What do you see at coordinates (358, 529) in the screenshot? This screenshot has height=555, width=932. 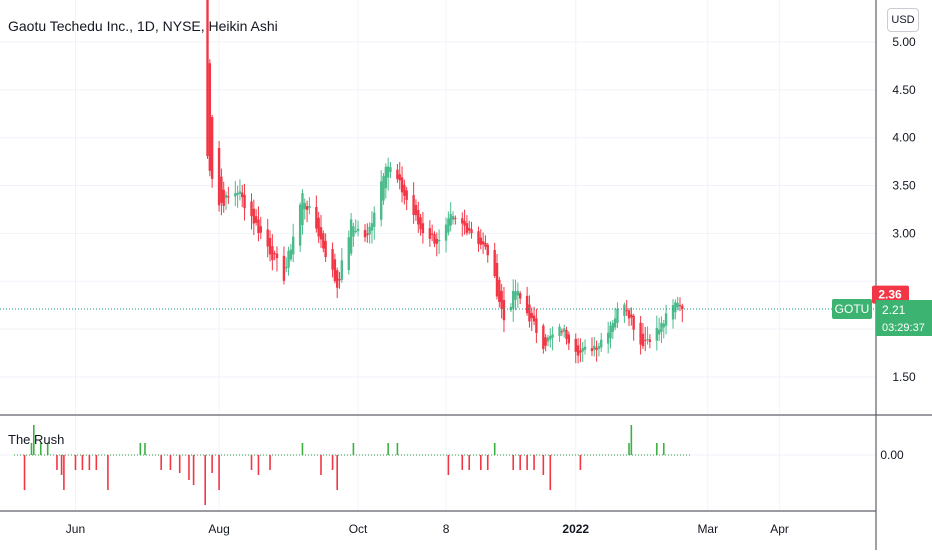 I see `x-tick-label: Oct` at bounding box center [358, 529].